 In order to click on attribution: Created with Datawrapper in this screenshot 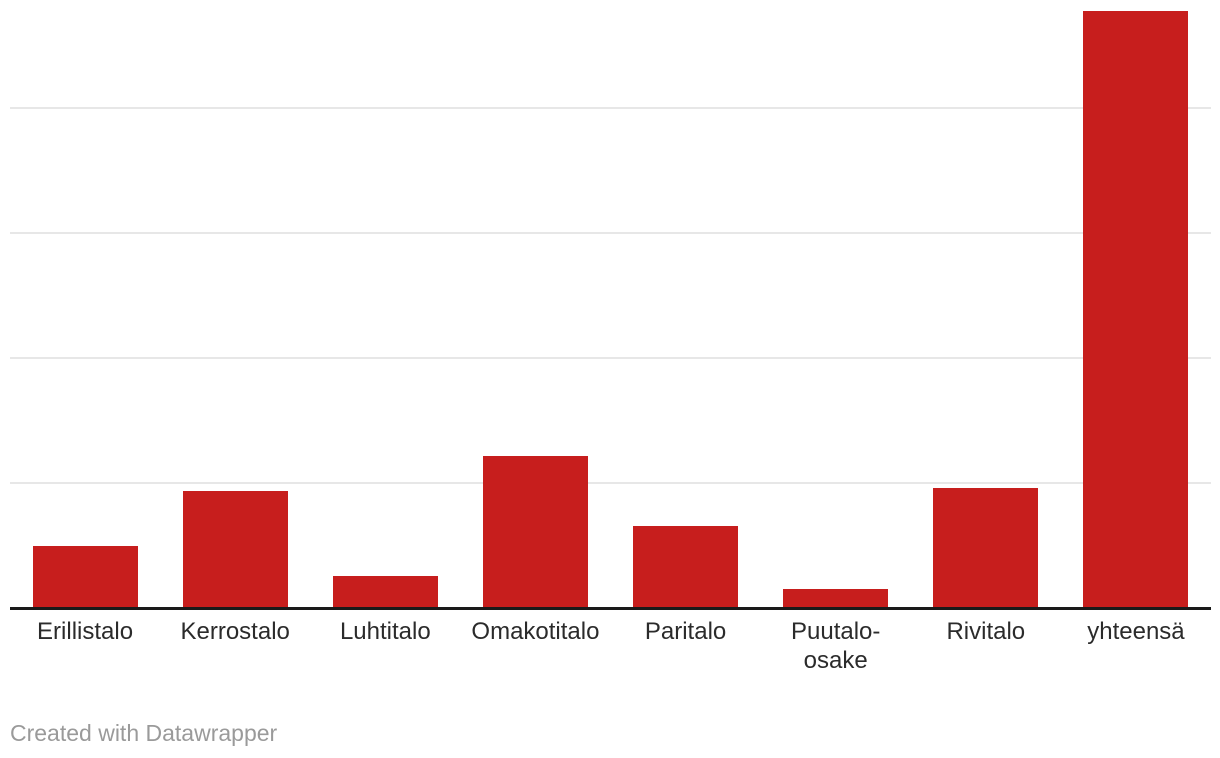, I will do `click(143, 733)`.